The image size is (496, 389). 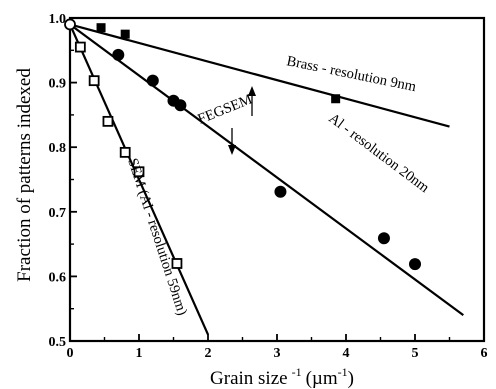 What do you see at coordinates (484, 353) in the screenshot?
I see `x-tick-label: 6` at bounding box center [484, 353].